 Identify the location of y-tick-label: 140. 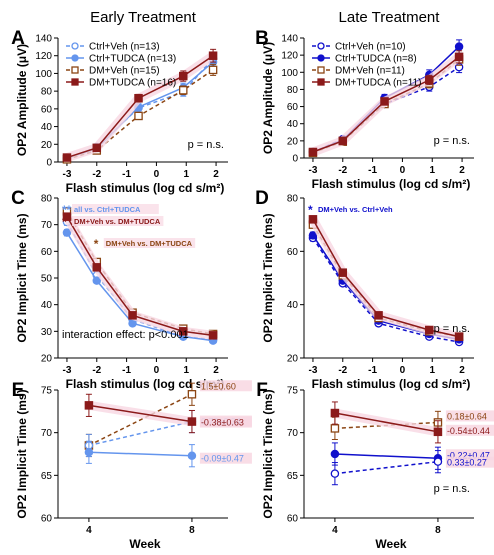
(289, 39).